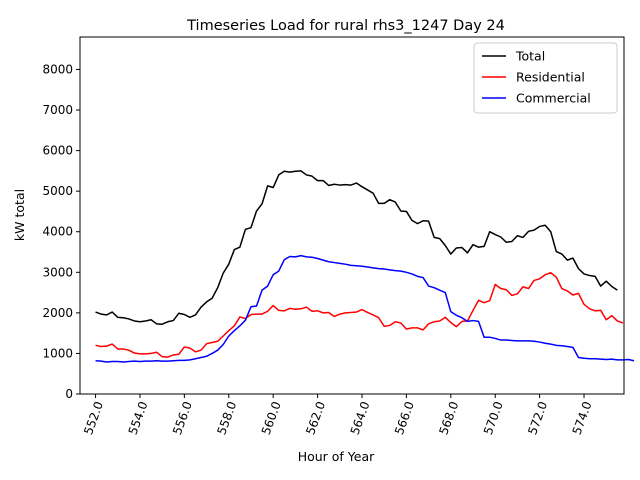 This screenshot has width=640, height=480. What do you see at coordinates (57, 353) in the screenshot?
I see `y-tick-label: 1000` at bounding box center [57, 353].